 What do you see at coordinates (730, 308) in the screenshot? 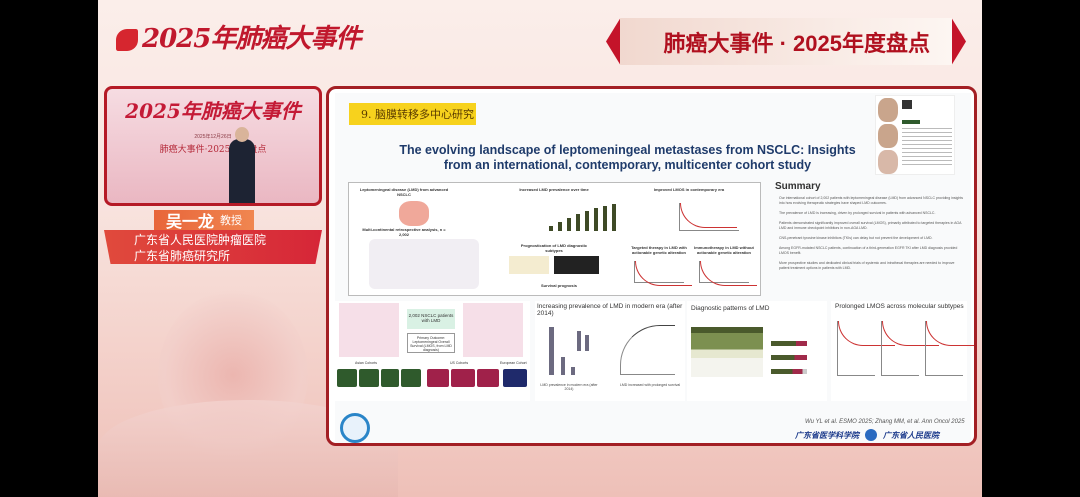
I see `diagnostic-title: Diagnostic patterns of LMD` at bounding box center [730, 308].